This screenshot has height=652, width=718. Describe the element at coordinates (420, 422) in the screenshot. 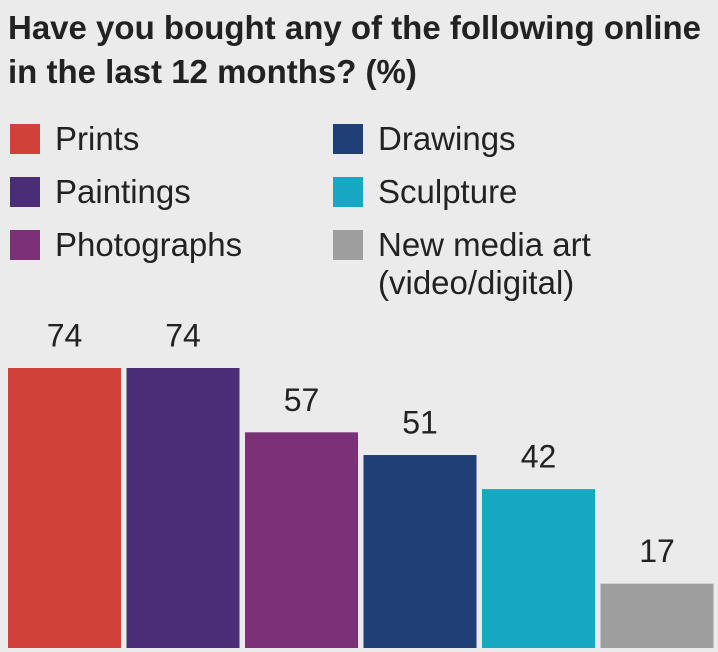

I see `value-label: 51` at that location.